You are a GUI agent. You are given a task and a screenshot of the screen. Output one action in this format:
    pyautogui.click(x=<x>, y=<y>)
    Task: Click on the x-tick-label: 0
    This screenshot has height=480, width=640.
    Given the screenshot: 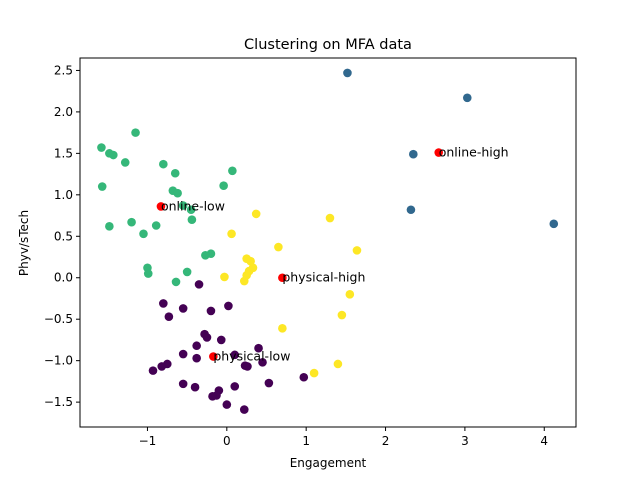 What is the action you would take?
    pyautogui.click(x=227, y=441)
    